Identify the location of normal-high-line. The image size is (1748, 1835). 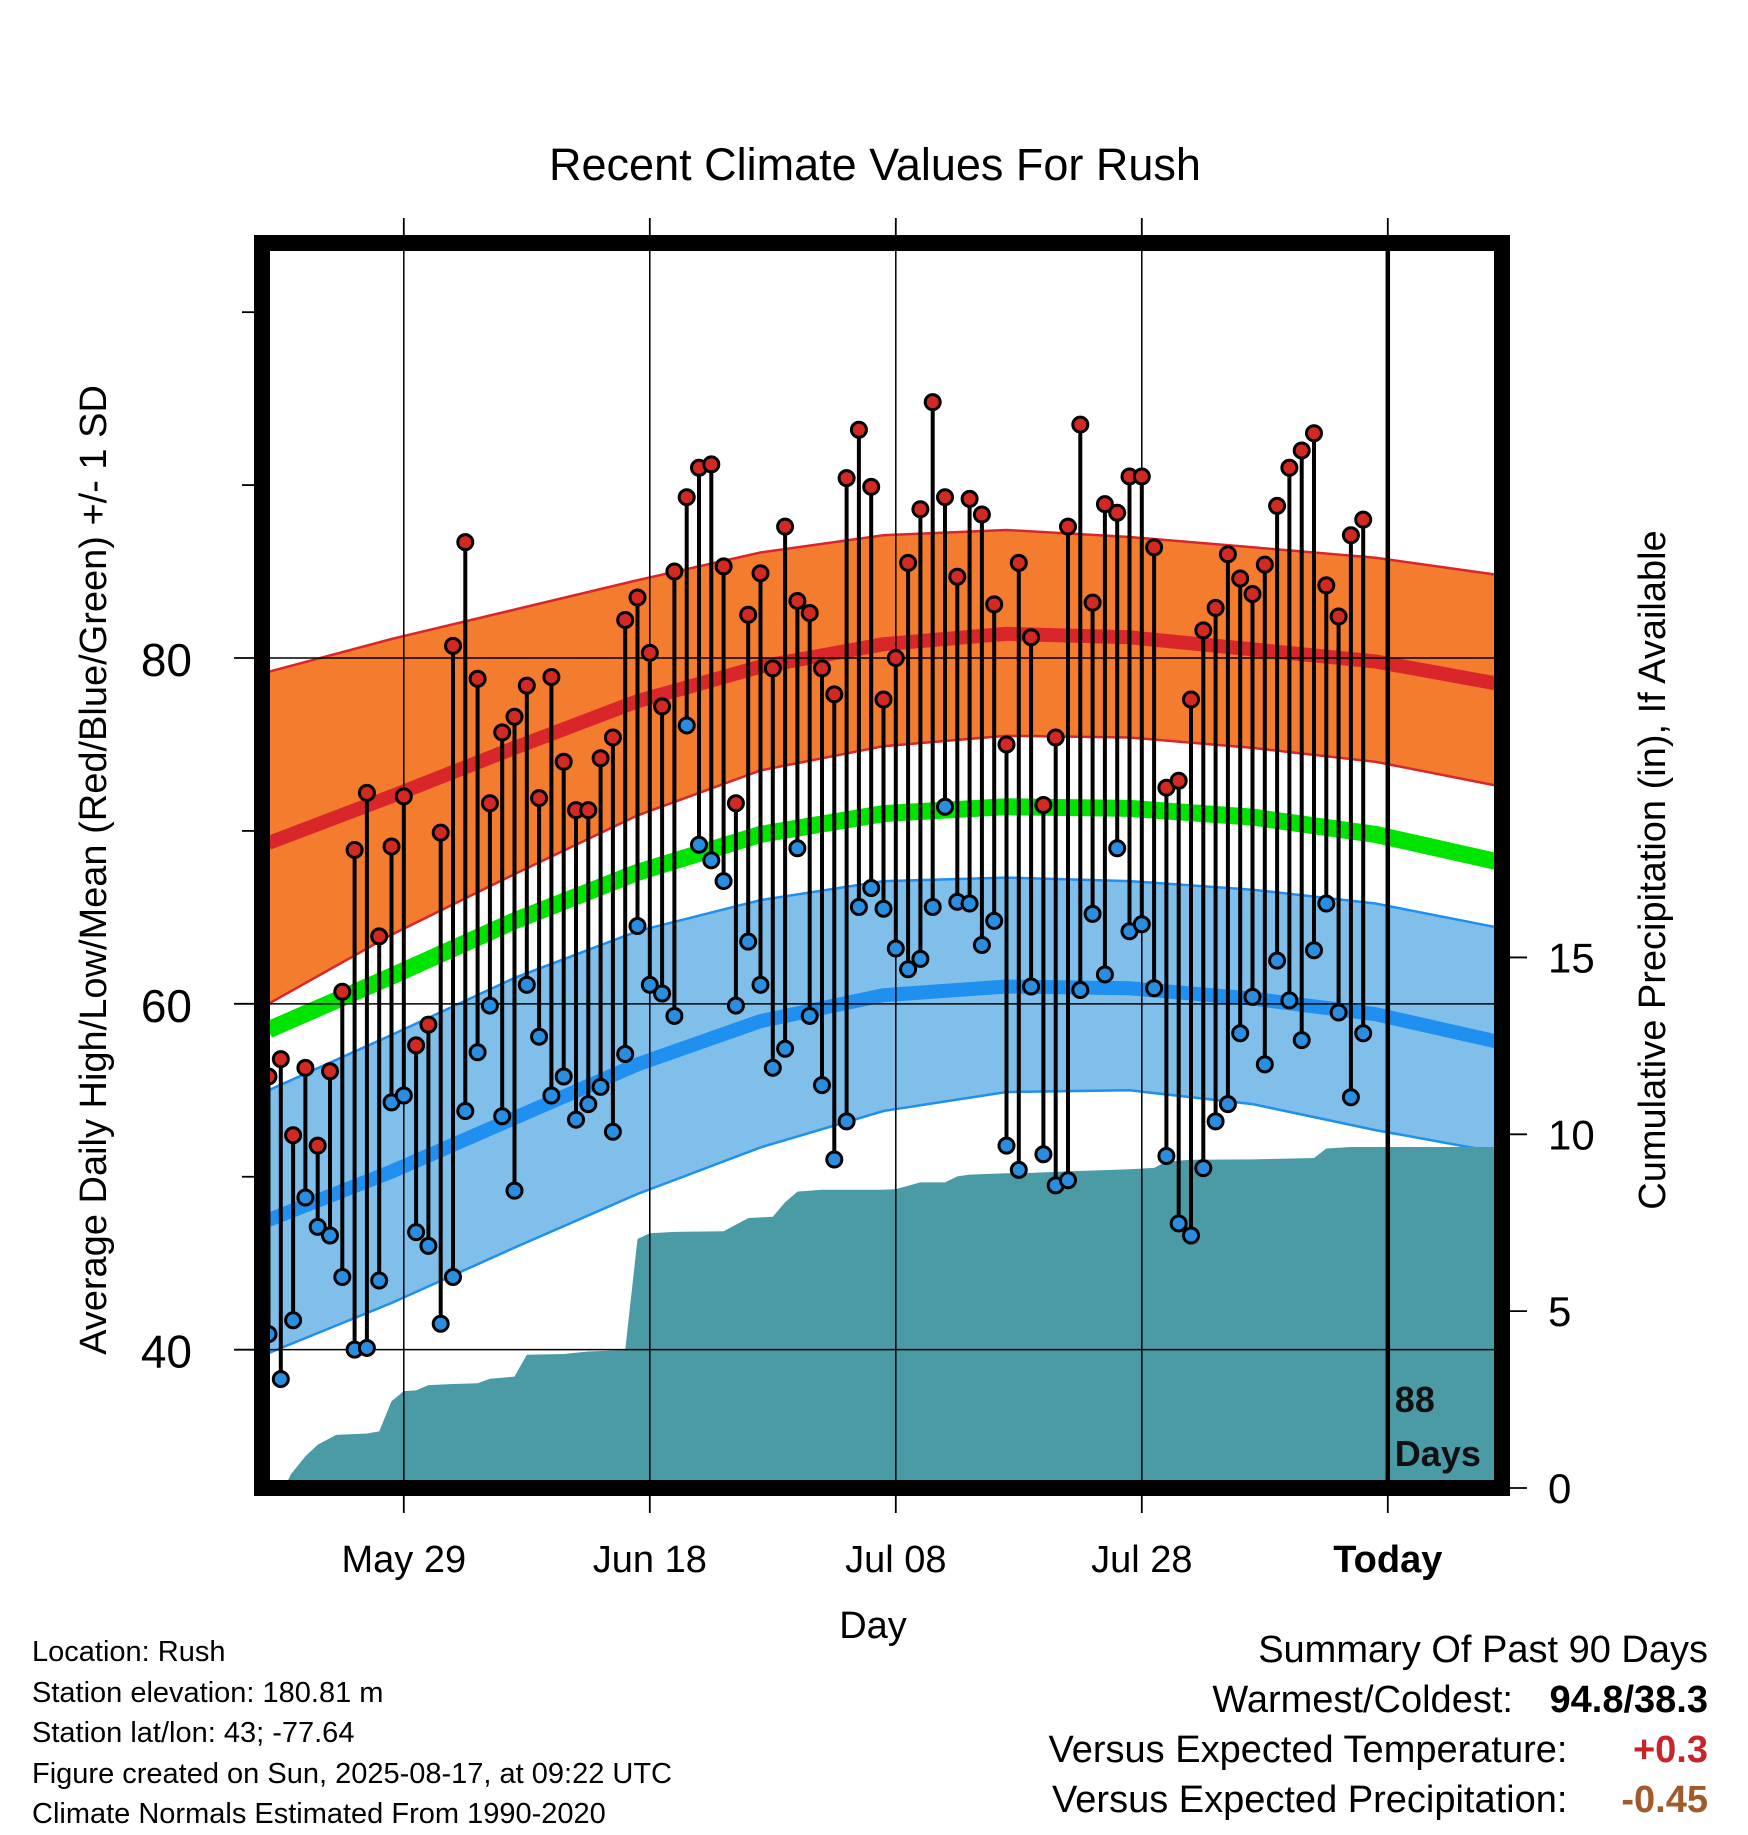
(883, 738).